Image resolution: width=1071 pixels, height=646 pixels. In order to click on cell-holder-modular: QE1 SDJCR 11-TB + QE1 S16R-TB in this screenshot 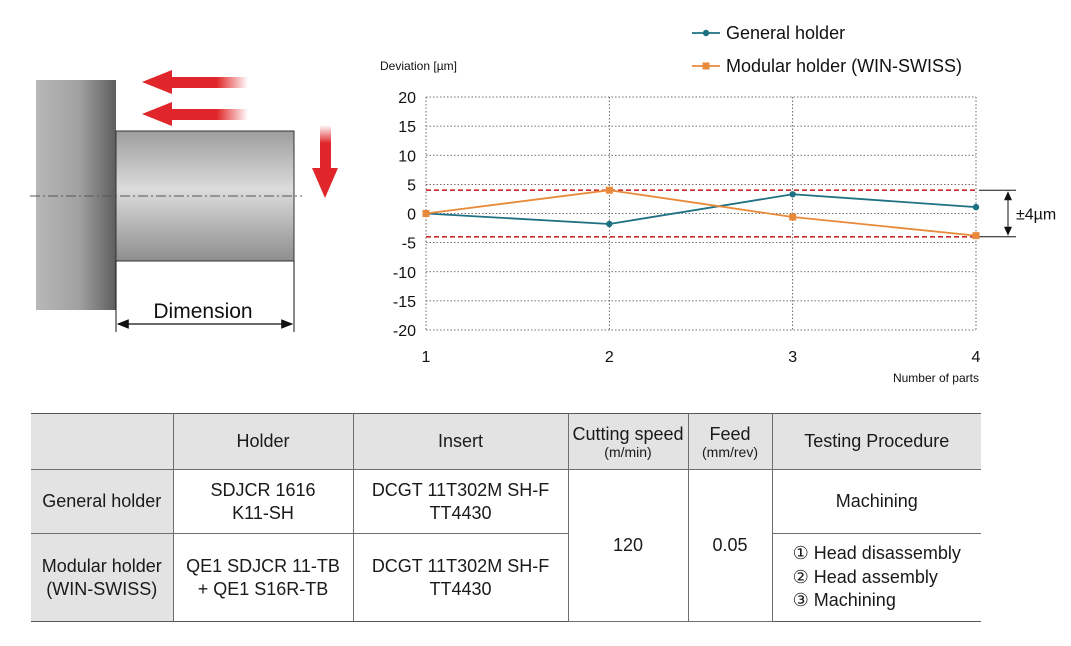, I will do `click(263, 577)`.